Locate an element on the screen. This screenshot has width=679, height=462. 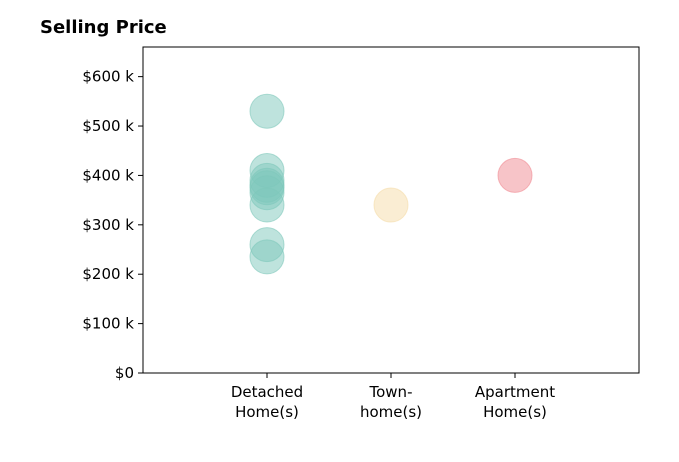
x-tick-label: Town-home(s) is located at coordinates (391, 402).